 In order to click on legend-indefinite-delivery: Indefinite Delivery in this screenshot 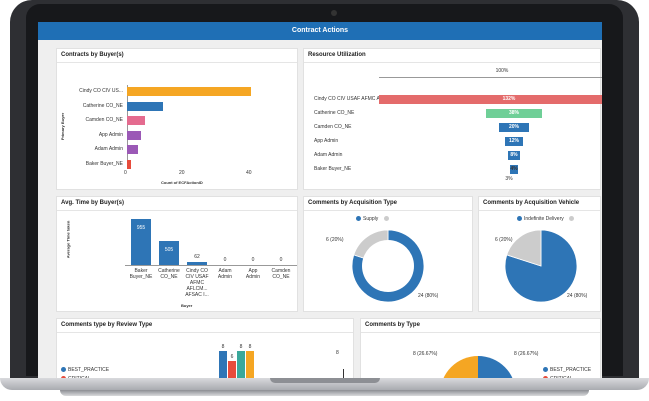, I will do `click(544, 219)`.